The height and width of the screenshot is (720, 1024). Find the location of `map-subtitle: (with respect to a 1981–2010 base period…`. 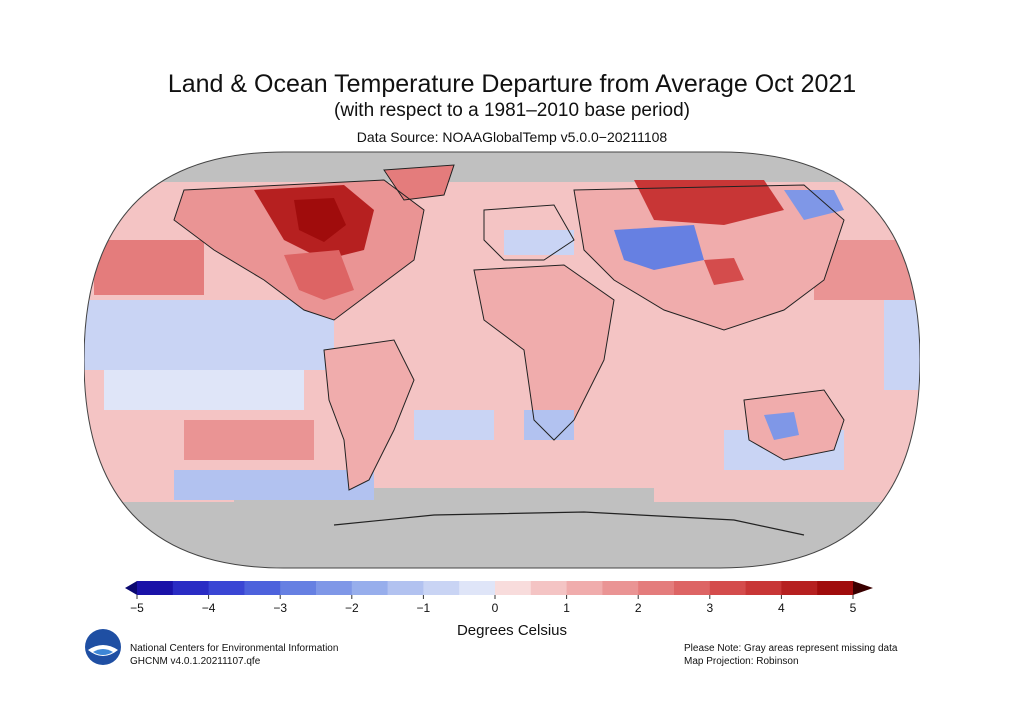

map-subtitle: (with respect to a 1981–2010 base period… is located at coordinates (512, 110).